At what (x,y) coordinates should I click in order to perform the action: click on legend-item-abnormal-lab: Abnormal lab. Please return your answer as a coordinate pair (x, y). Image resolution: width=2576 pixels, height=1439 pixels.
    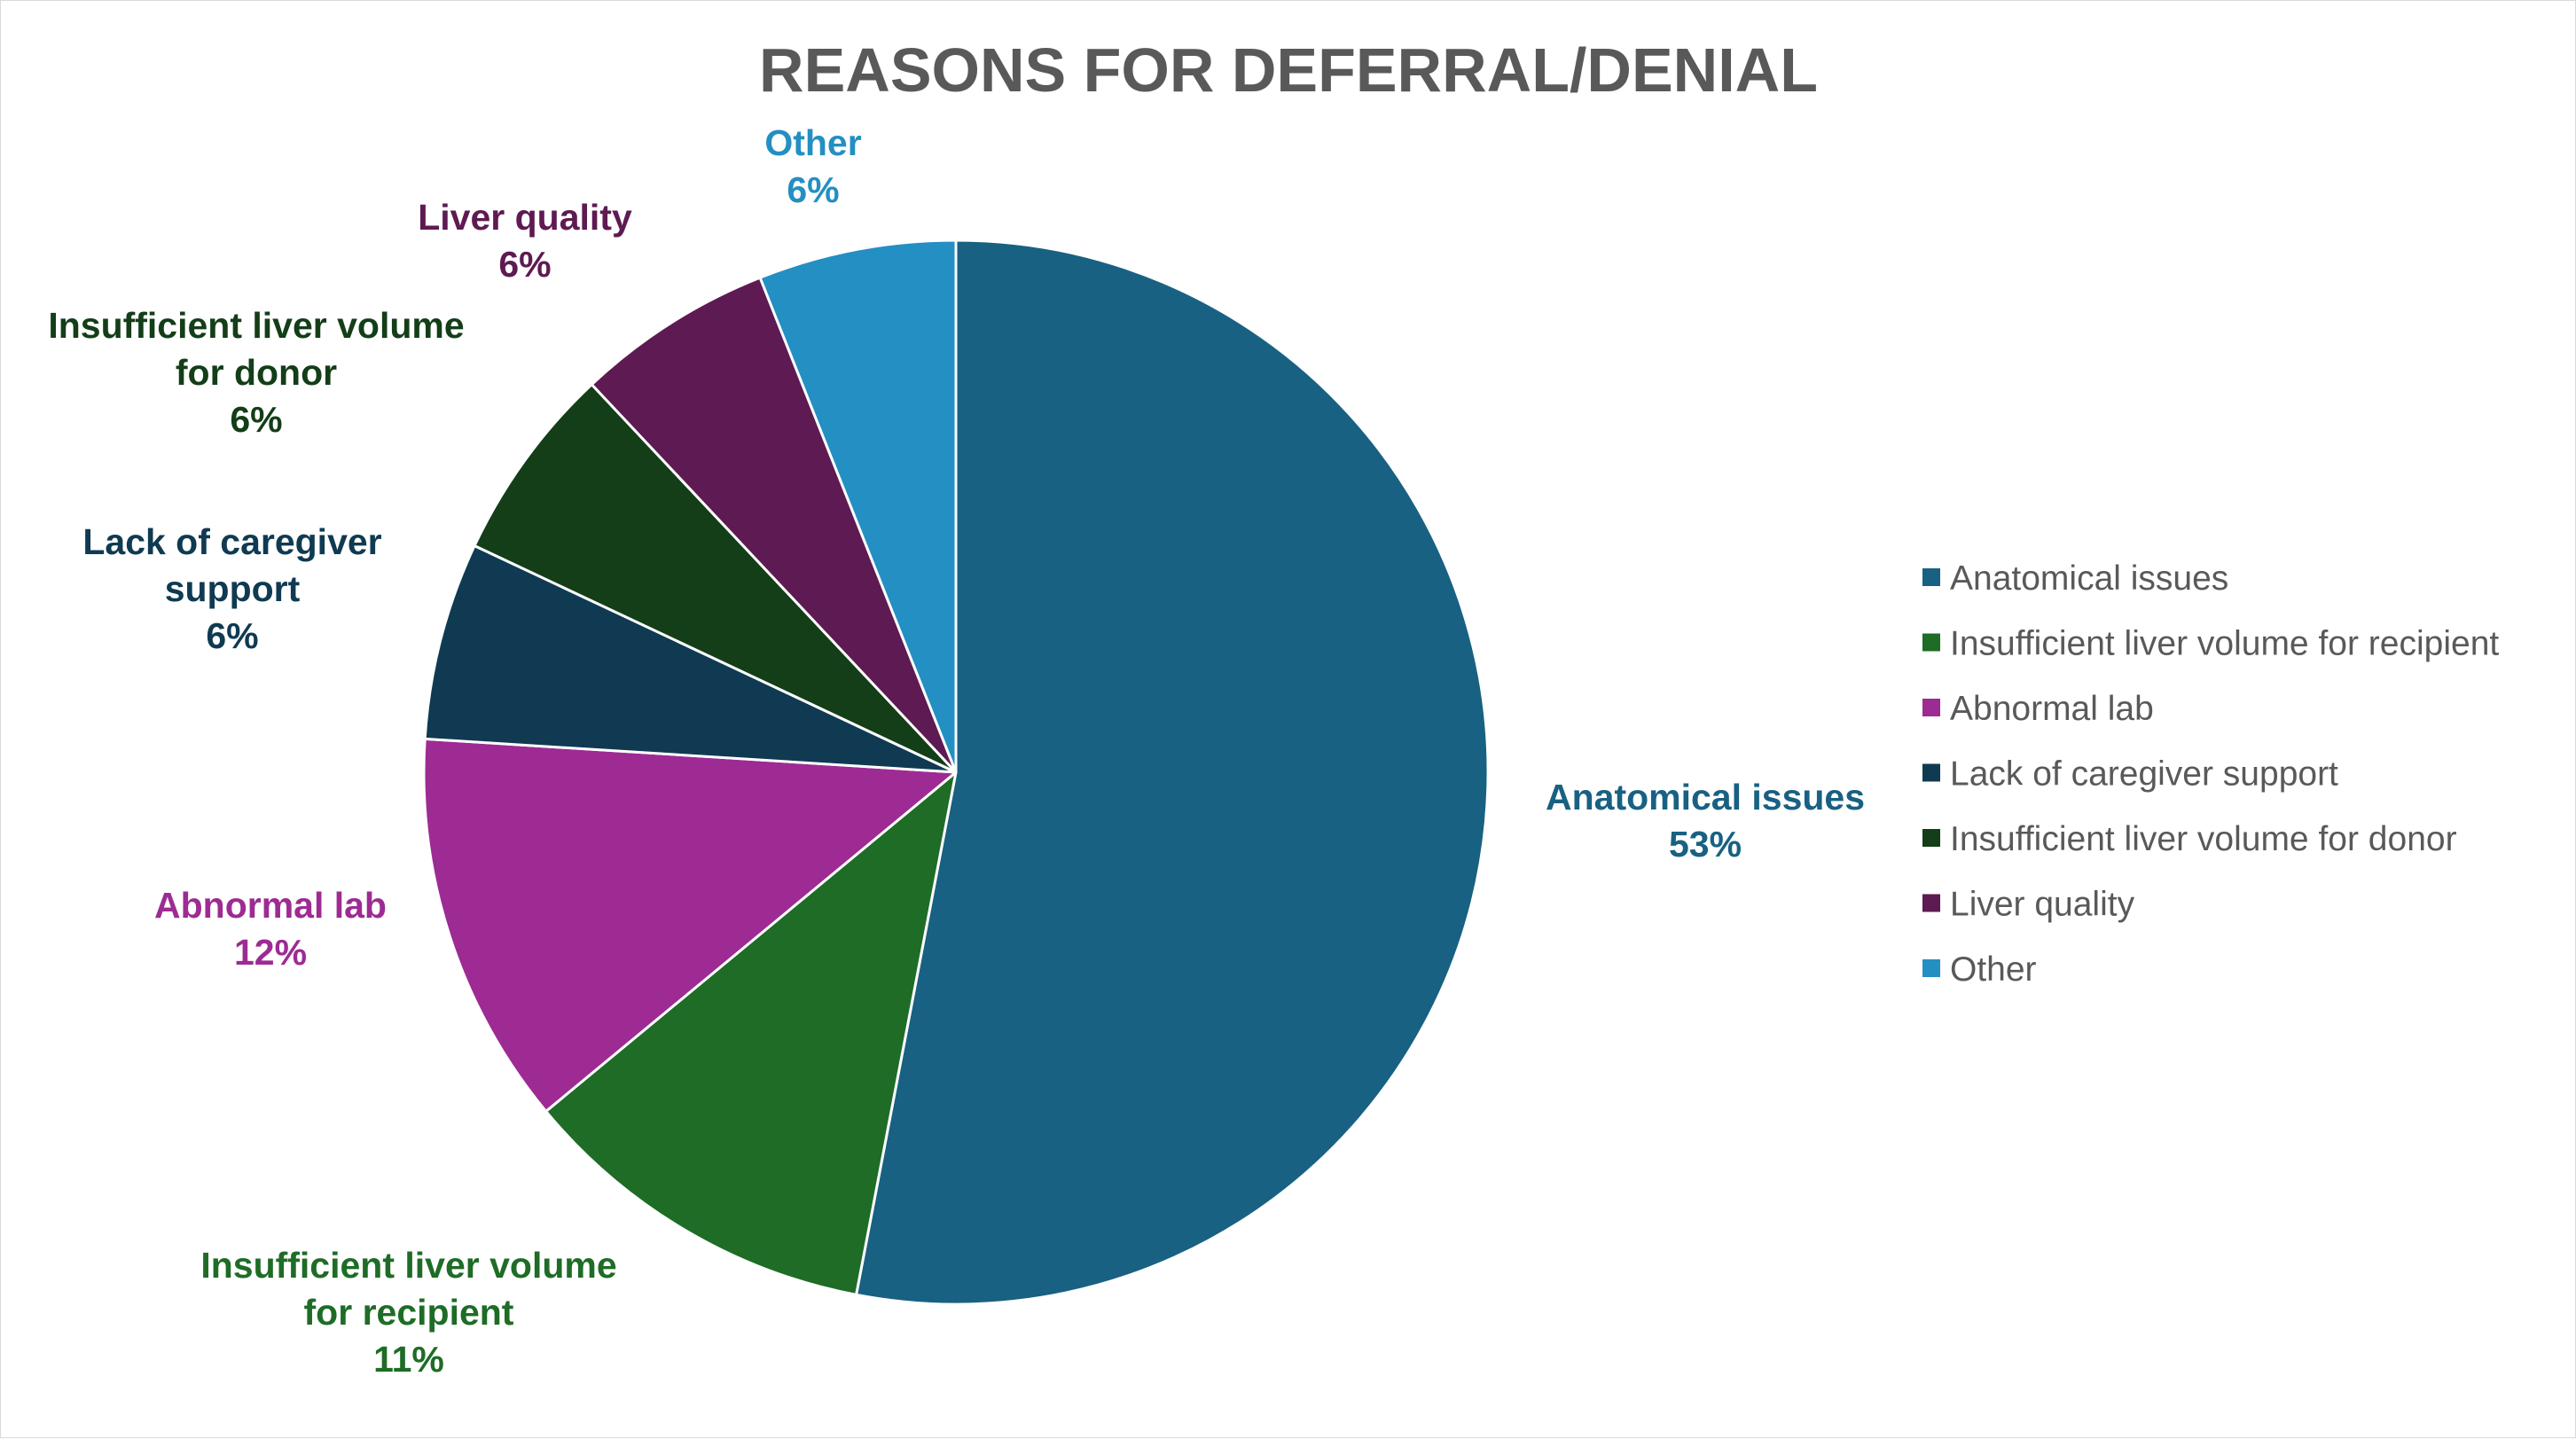
    Looking at the image, I should click on (2038, 709).